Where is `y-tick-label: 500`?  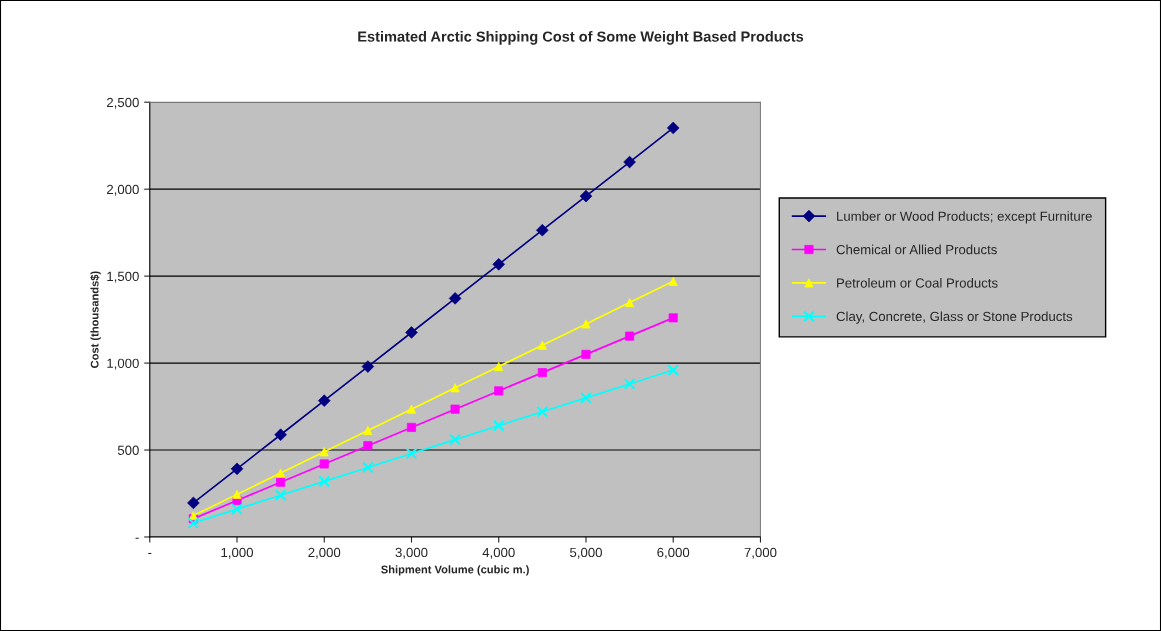 y-tick-label: 500 is located at coordinates (128, 450).